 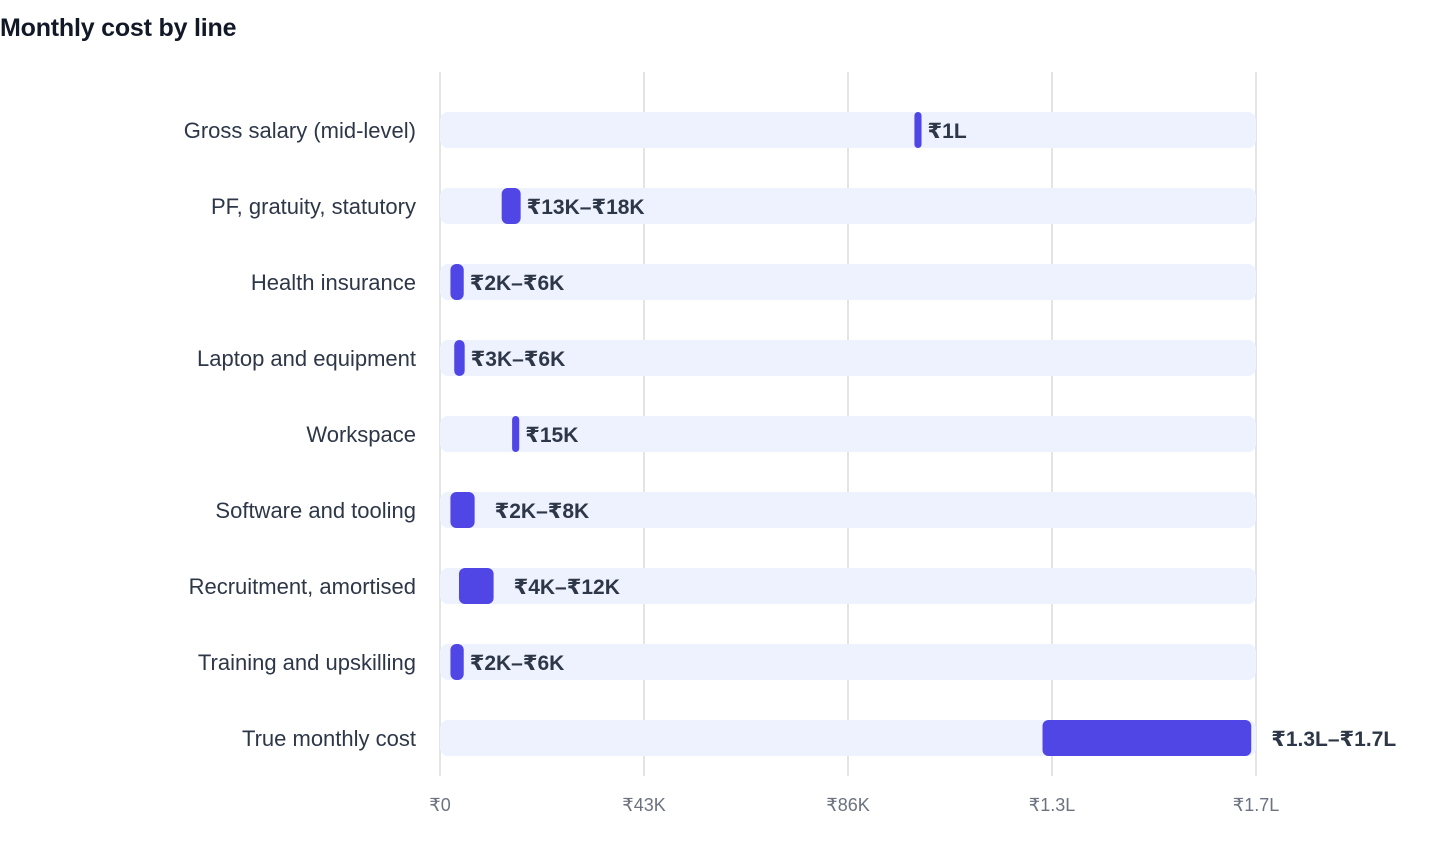 I want to click on chart-title: Monthly cost by line, so click(x=118, y=28).